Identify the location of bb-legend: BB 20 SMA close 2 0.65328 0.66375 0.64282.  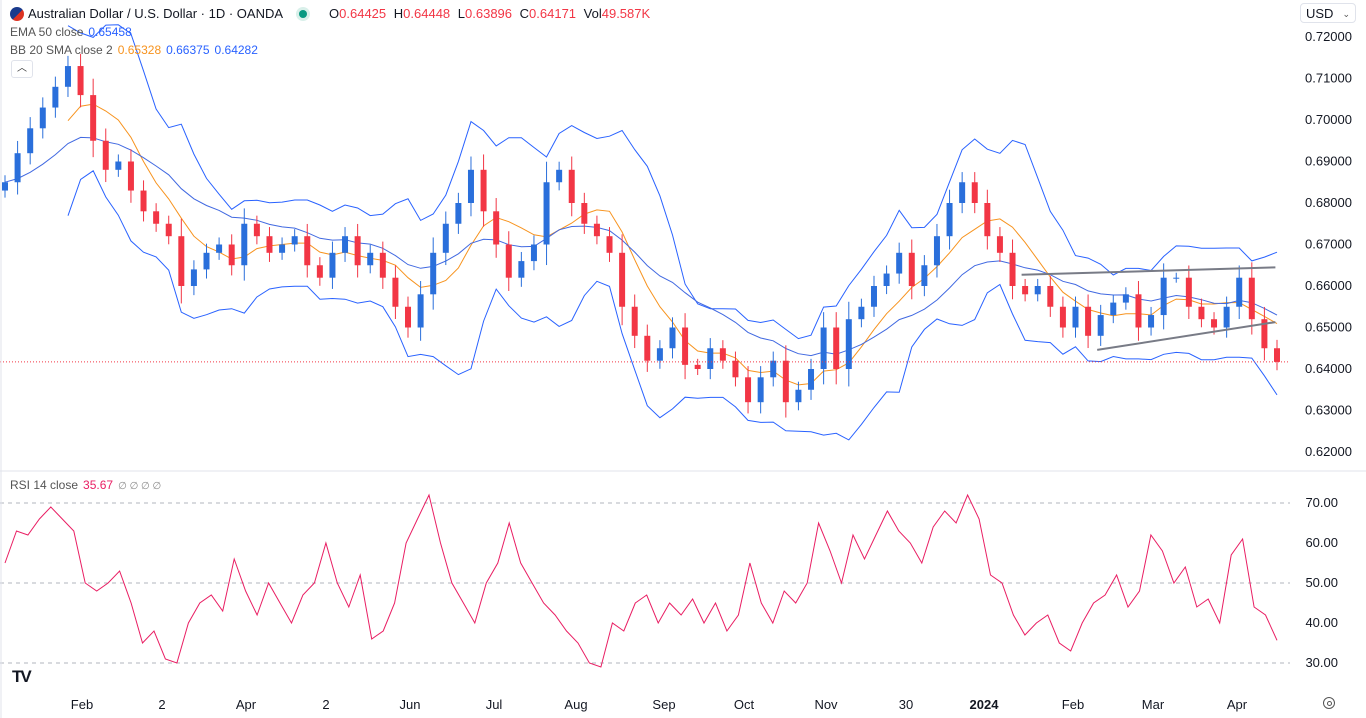
(134, 50).